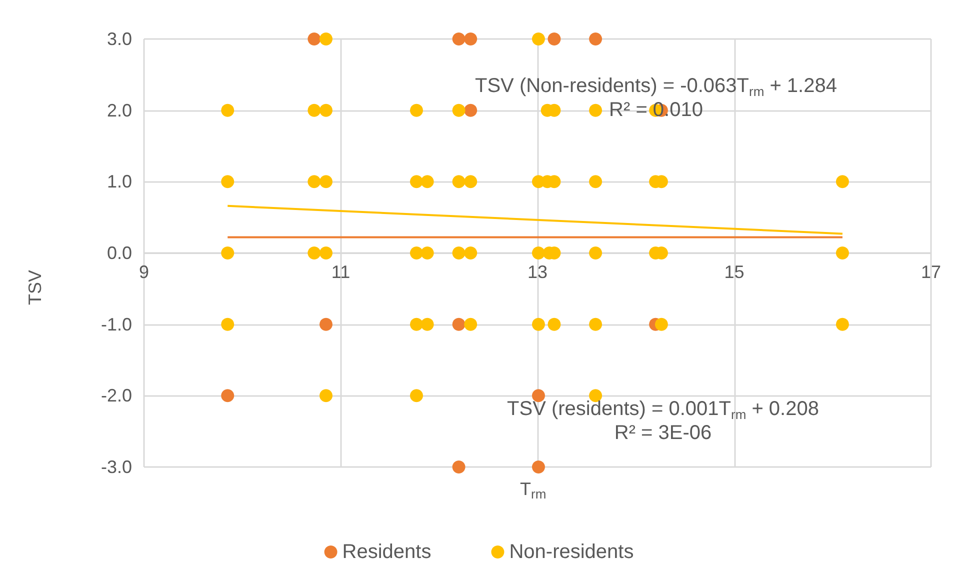 This screenshot has width=958, height=581. Describe the element at coordinates (571, 552) in the screenshot. I see `legend-label: Non-residents` at that location.